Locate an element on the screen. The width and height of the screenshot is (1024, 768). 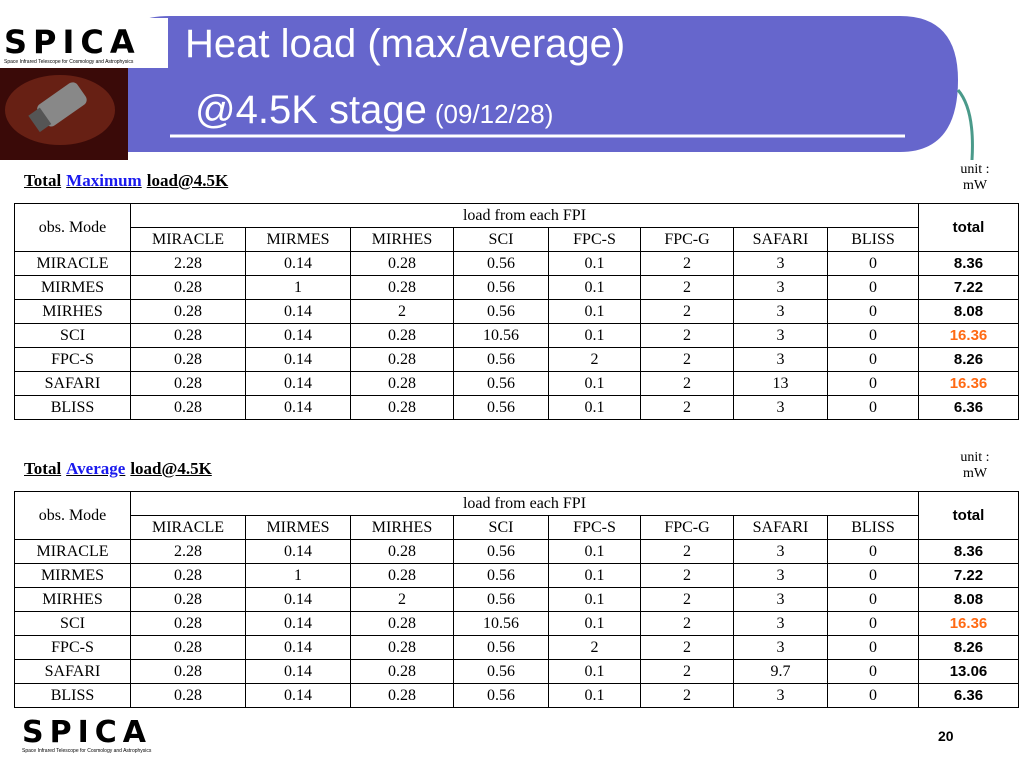
data-row: MIRACLE 2.28 0.14 0.28 0.56 0.1 2 3 0 8.36 is located at coordinates (516, 551).